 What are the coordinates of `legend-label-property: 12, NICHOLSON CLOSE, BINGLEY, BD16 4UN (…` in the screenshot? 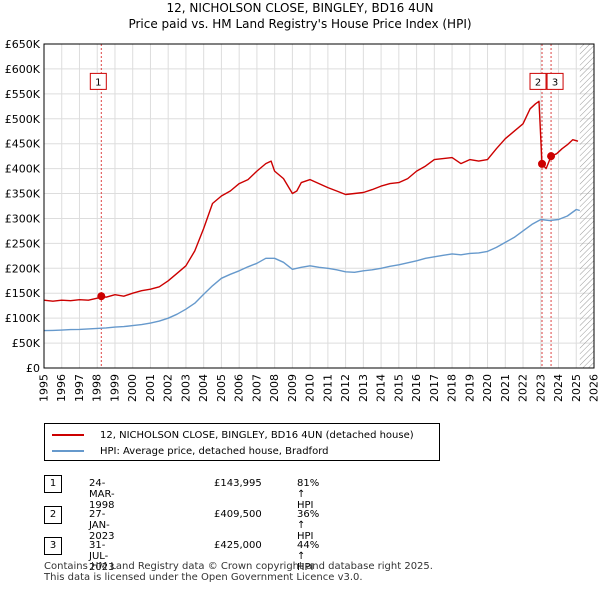 It's located at (257, 435).